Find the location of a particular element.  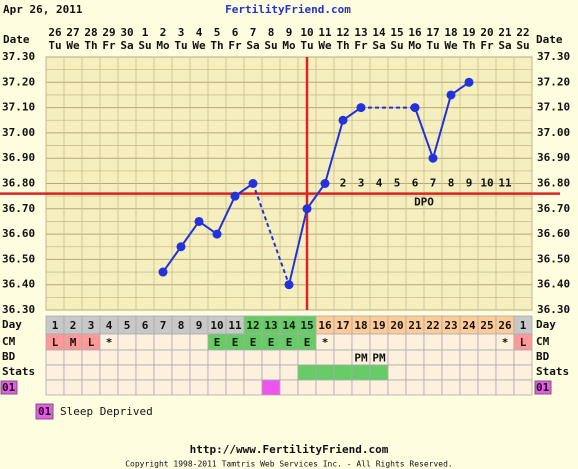

date-label: 22 is located at coordinates (522, 32).